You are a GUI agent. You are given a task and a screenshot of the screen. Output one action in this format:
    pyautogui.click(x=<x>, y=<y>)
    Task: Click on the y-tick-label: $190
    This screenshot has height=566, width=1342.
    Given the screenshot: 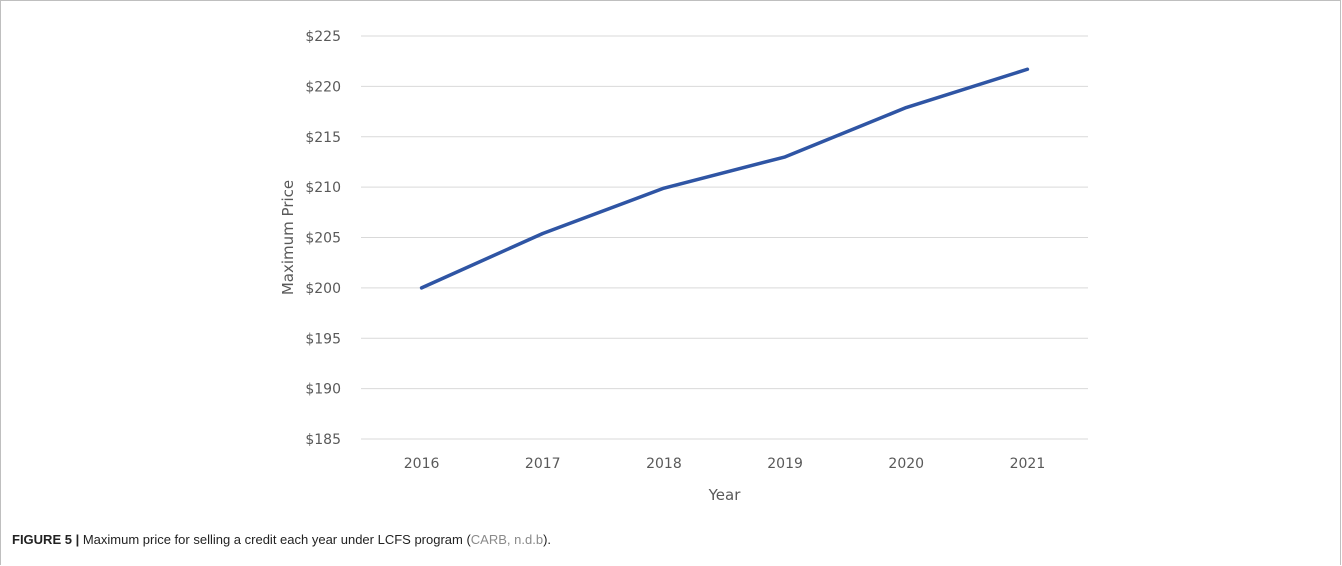 What is the action you would take?
    pyautogui.click(x=323, y=390)
    